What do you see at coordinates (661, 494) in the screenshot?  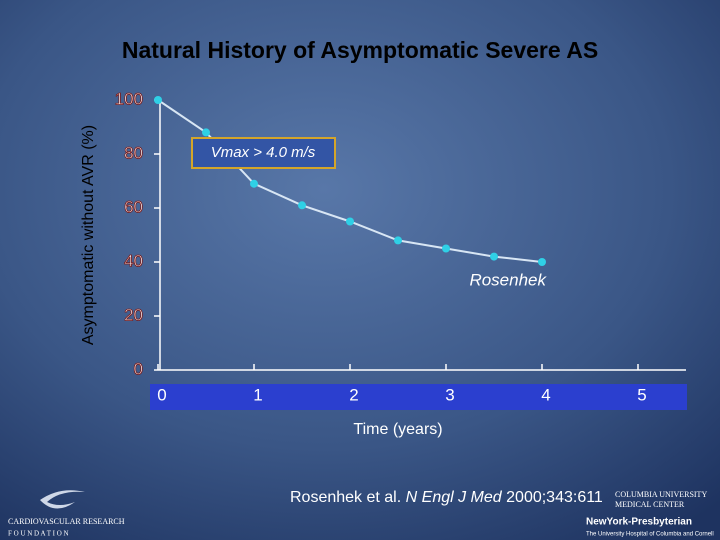 I see `logo-text: COLUMBIA UNIVERSITY` at bounding box center [661, 494].